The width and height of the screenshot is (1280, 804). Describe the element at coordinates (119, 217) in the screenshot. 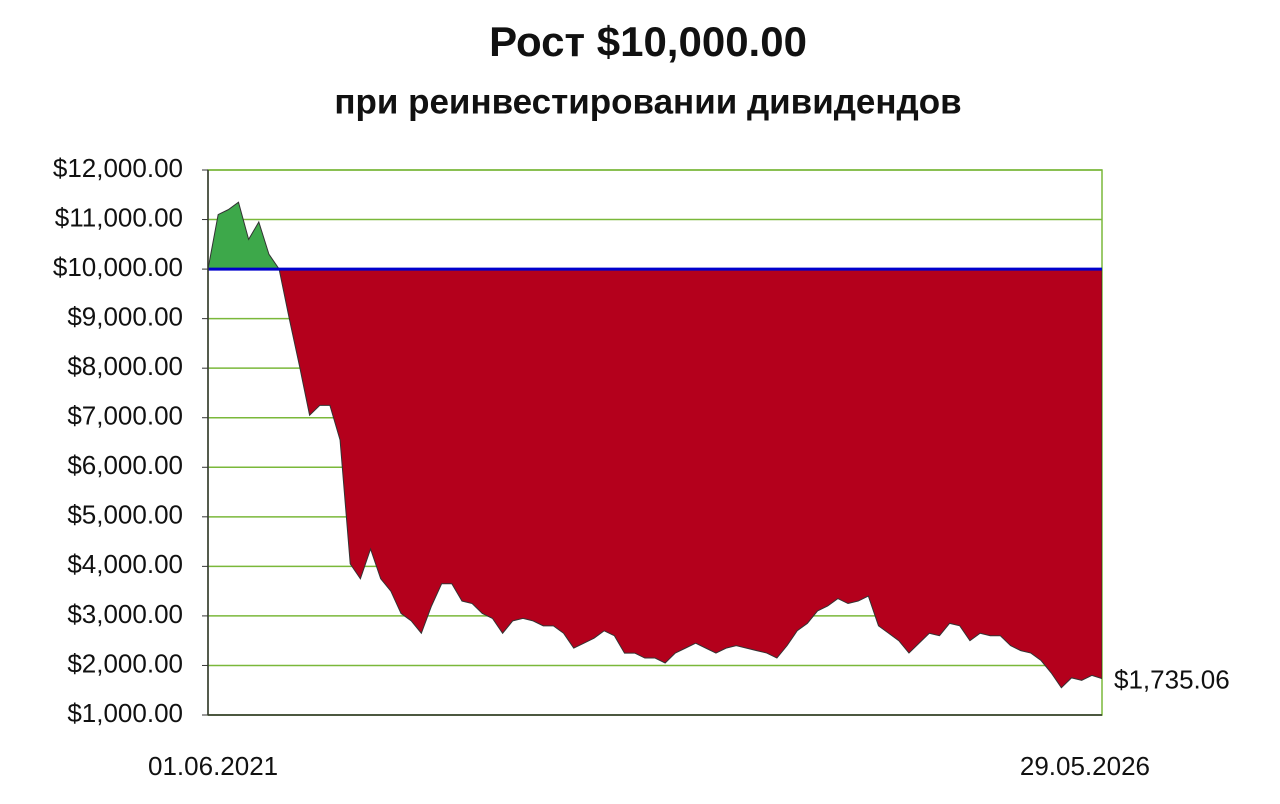

I see `y-tick-label: $11,000.00` at that location.